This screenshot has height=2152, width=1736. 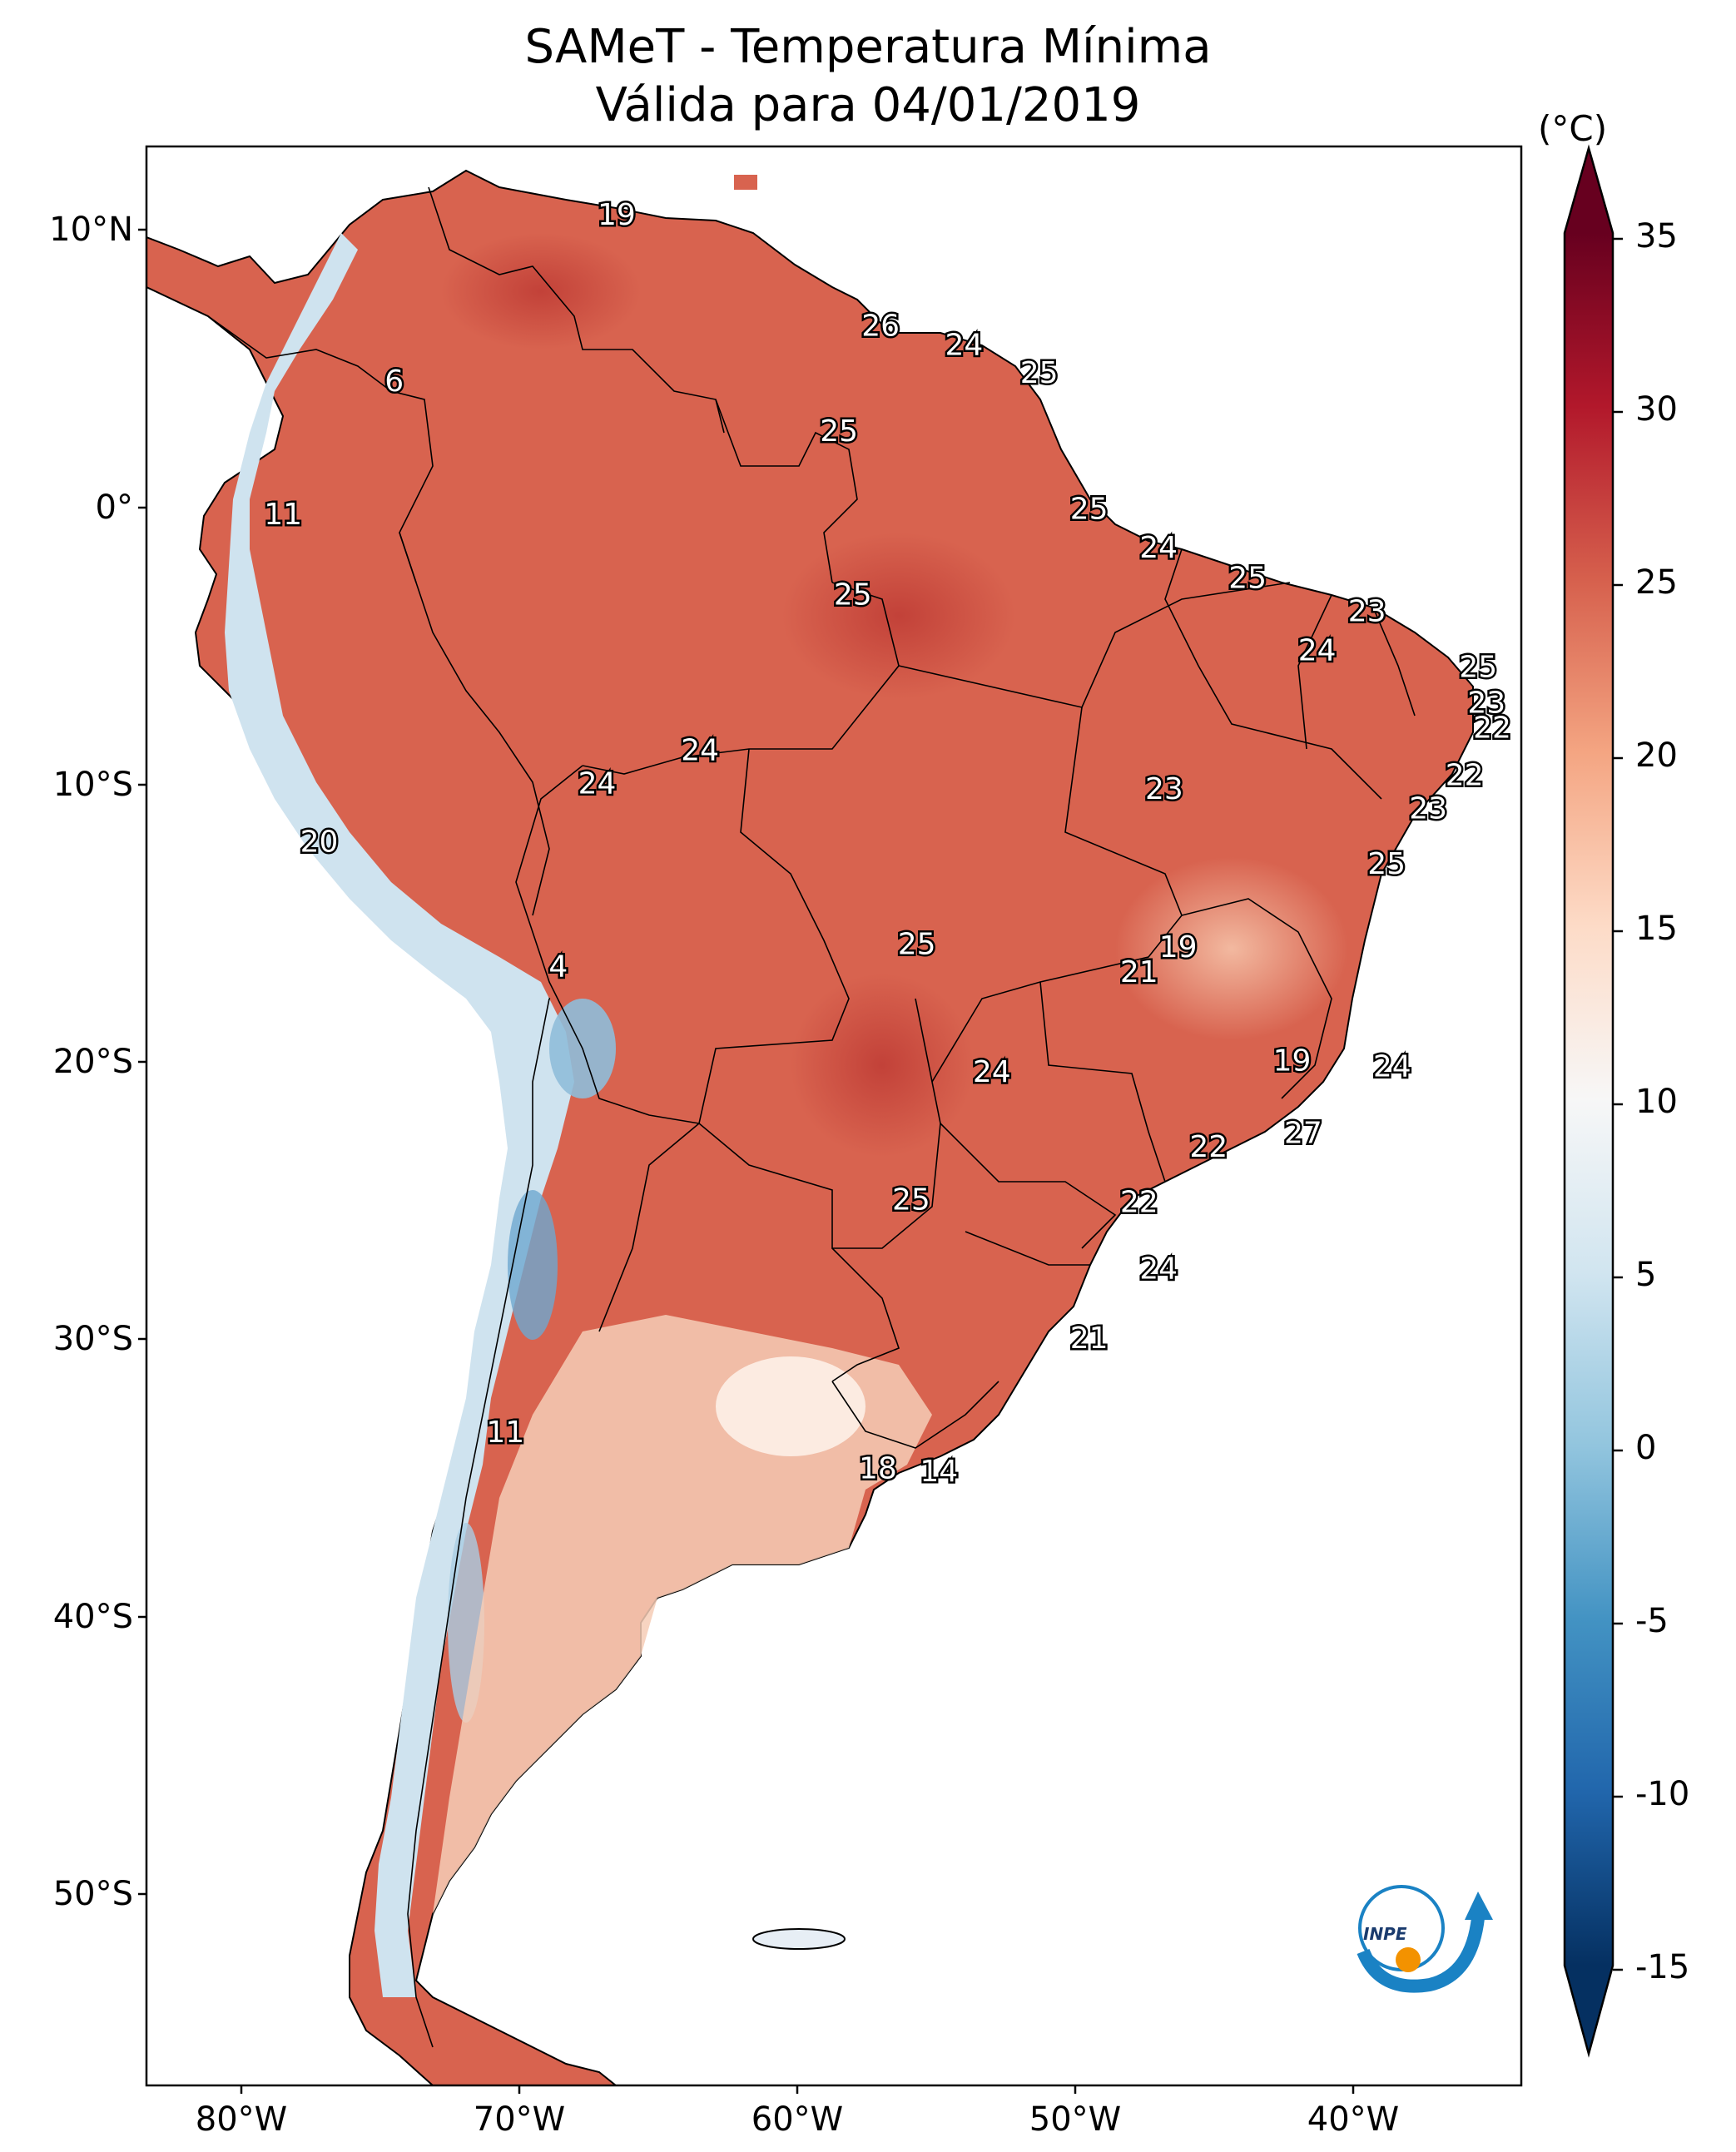 I want to click on mild-spot-minas, so click(x=1231, y=948).